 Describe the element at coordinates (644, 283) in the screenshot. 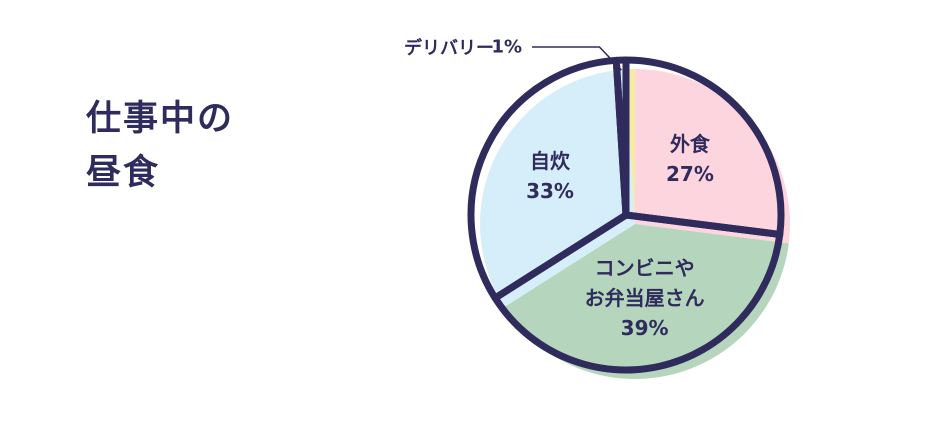

I see `slice-label: コンビニや お弁当屋さん` at that location.